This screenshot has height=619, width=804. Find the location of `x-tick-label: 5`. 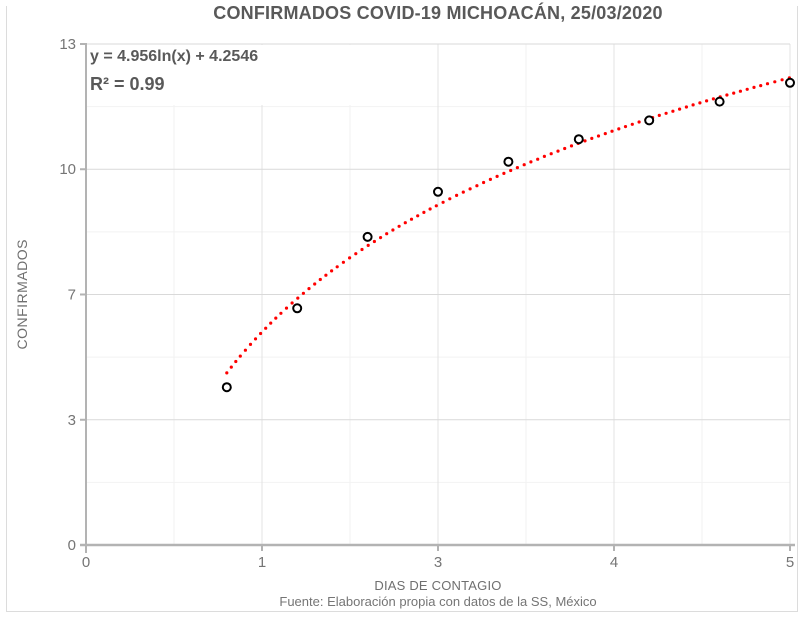

x-tick-label: 5 is located at coordinates (790, 562).